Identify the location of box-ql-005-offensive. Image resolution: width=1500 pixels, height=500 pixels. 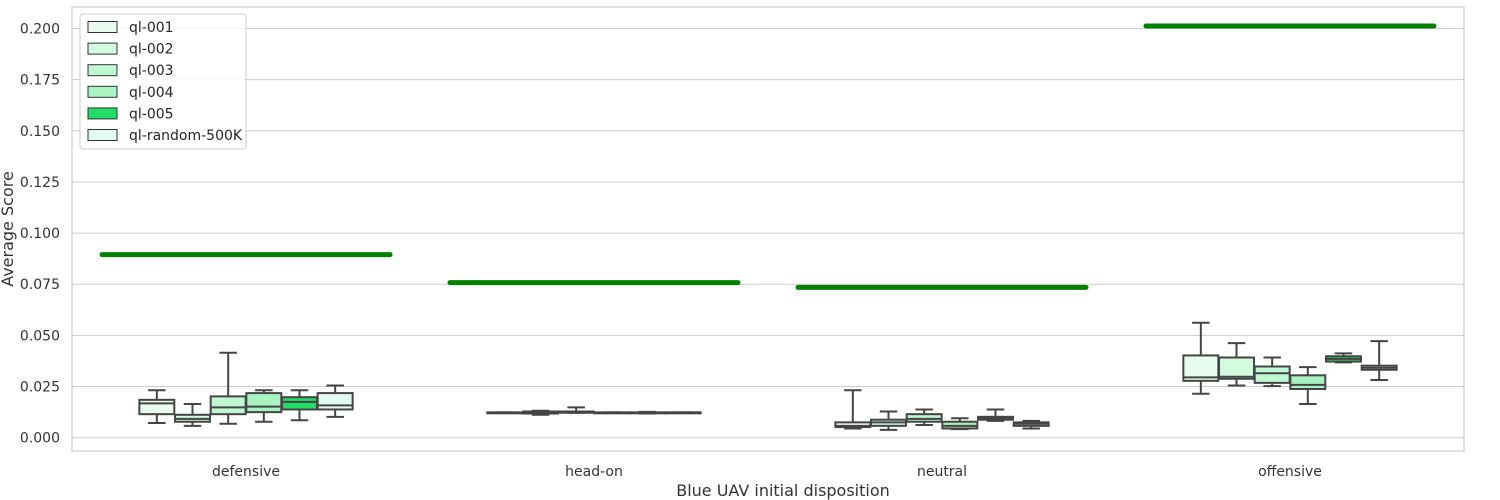
(1343, 358).